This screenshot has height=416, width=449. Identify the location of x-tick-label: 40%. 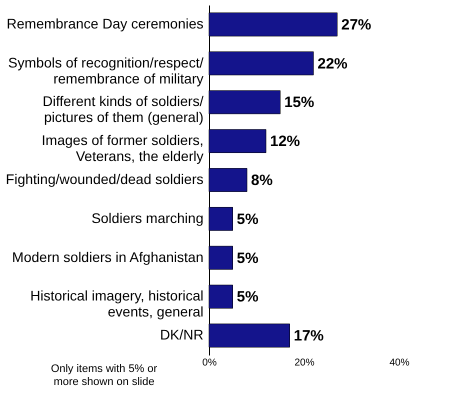
(399, 363).